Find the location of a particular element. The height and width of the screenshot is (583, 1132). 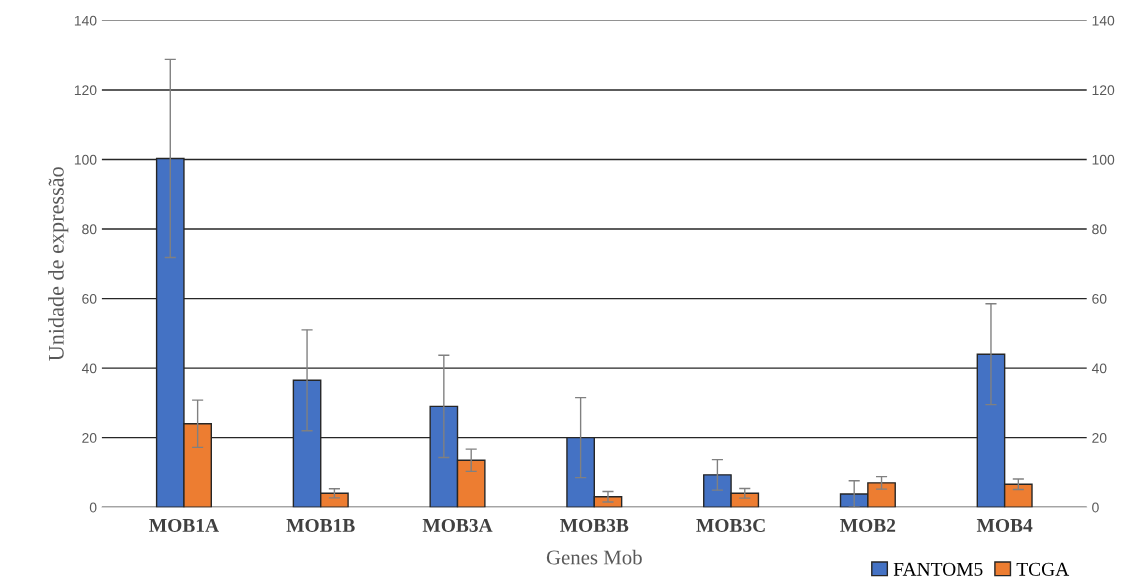

y-tick-label: 100 is located at coordinates (85, 159).